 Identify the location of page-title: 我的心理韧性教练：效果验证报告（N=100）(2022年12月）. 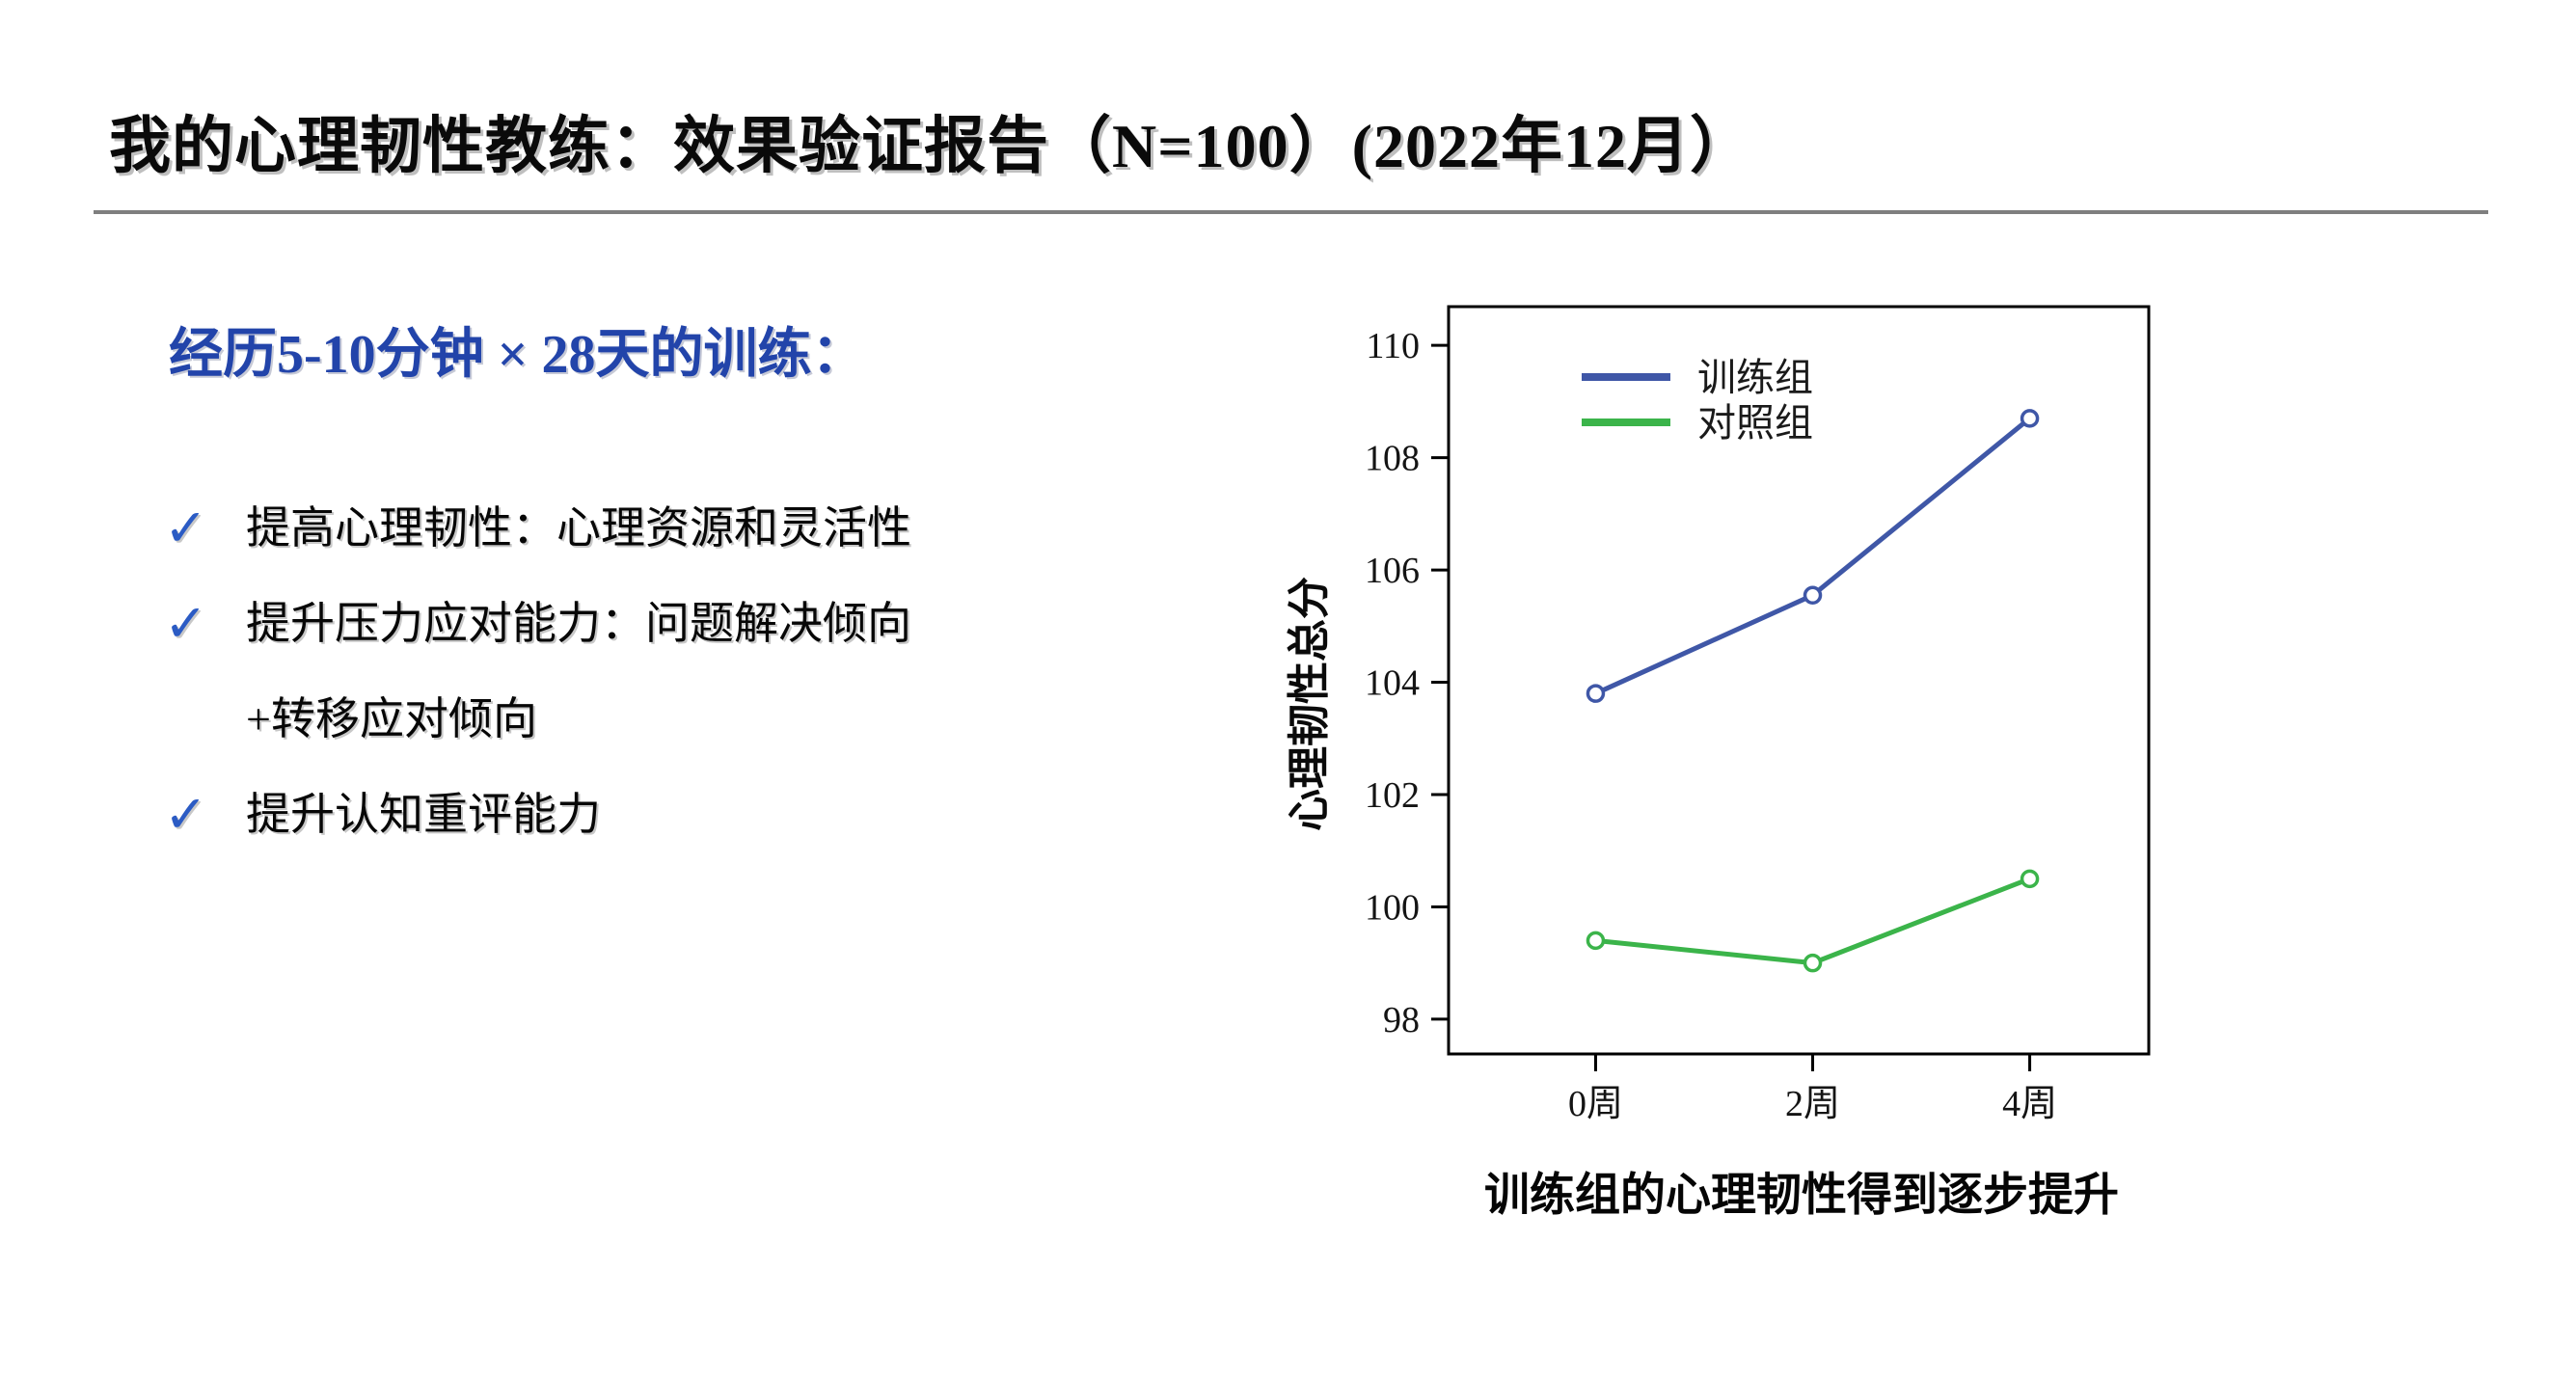
(930, 146).